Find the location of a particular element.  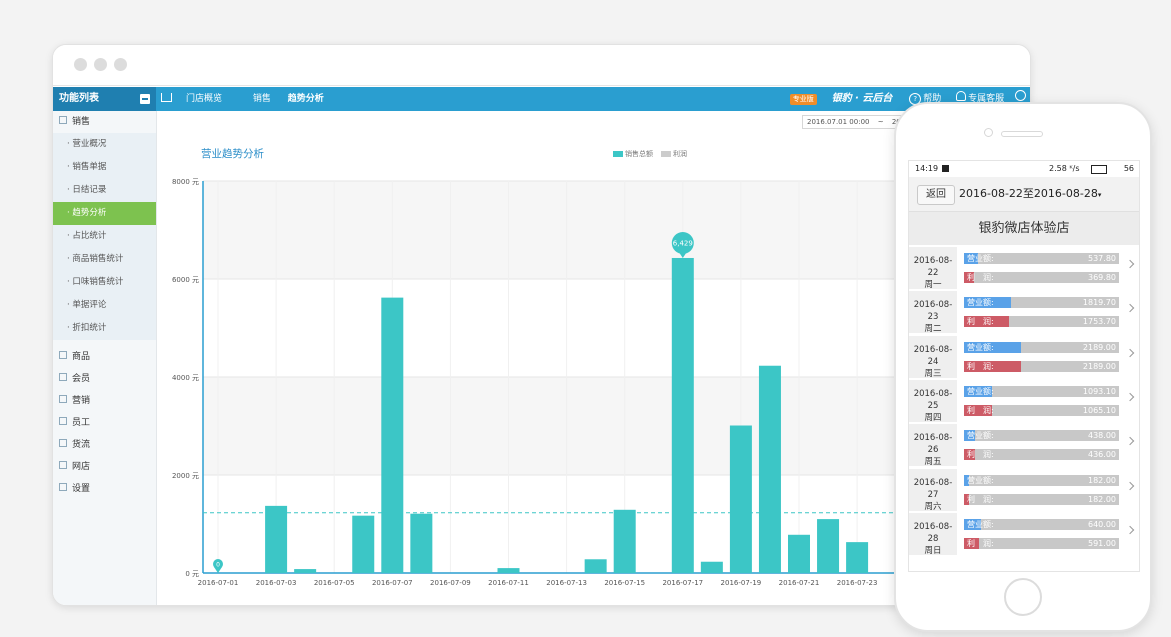

sidebar-group-0: 销售 is located at coordinates (104, 122).